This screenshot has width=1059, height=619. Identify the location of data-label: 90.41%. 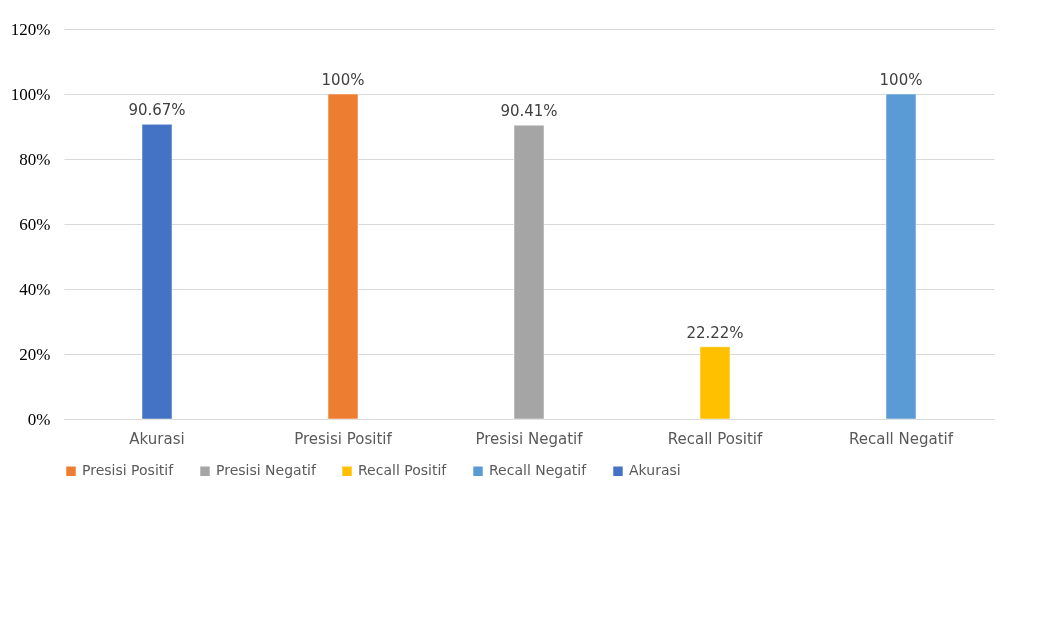
(529, 111).